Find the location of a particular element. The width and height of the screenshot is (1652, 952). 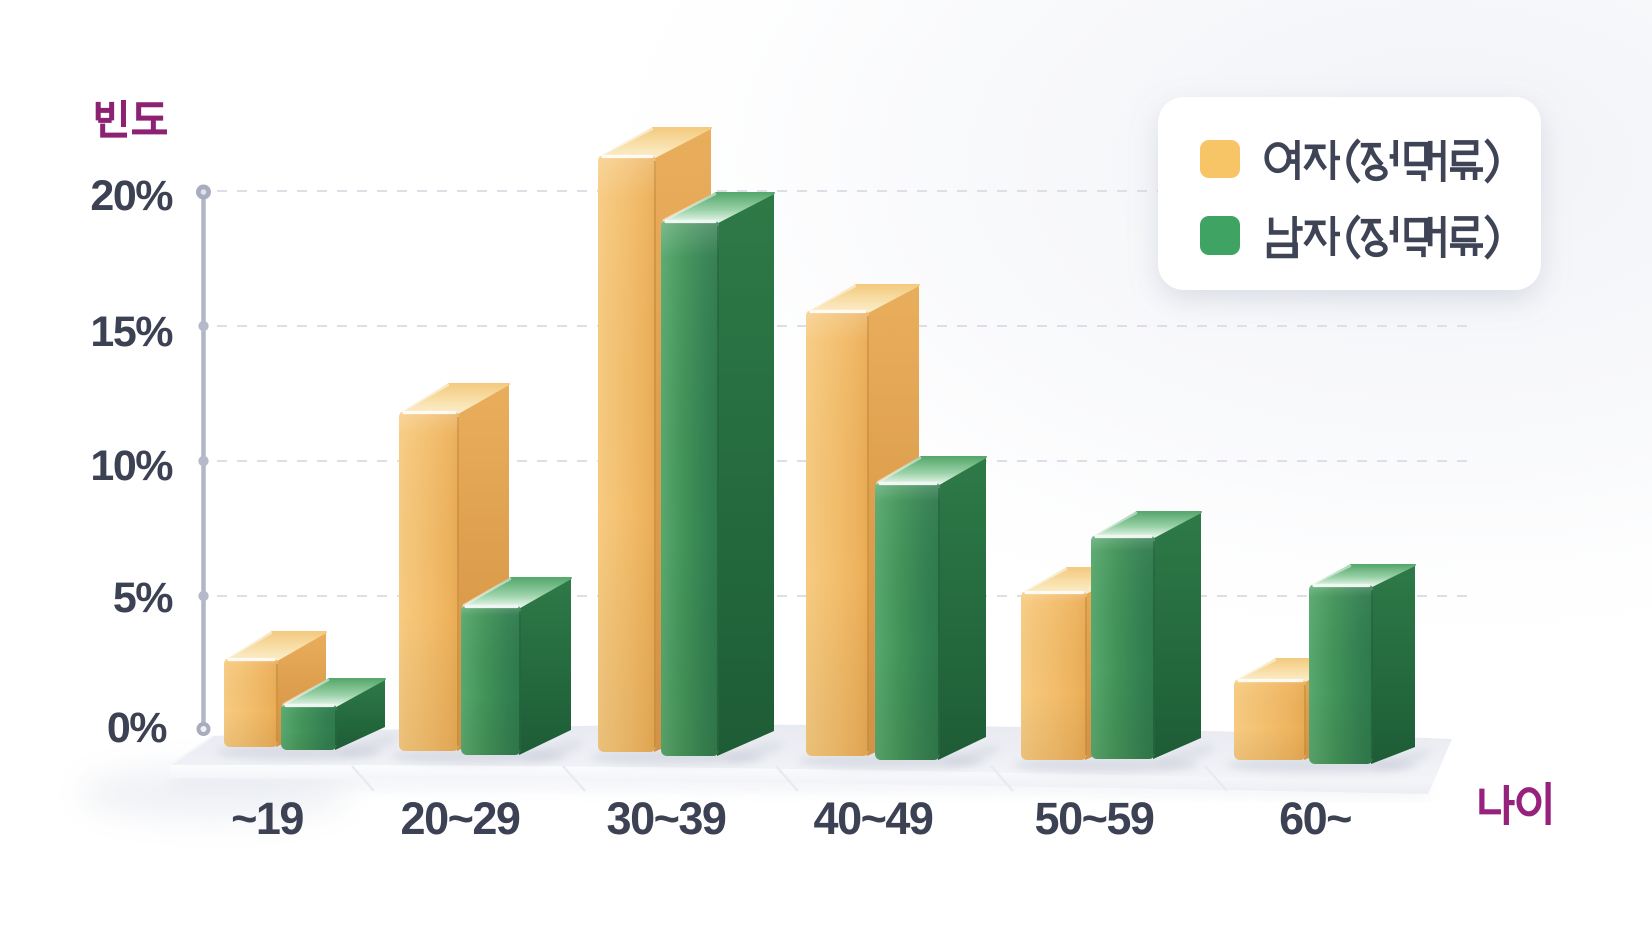

svg-text: 30~39 is located at coordinates (666, 818).